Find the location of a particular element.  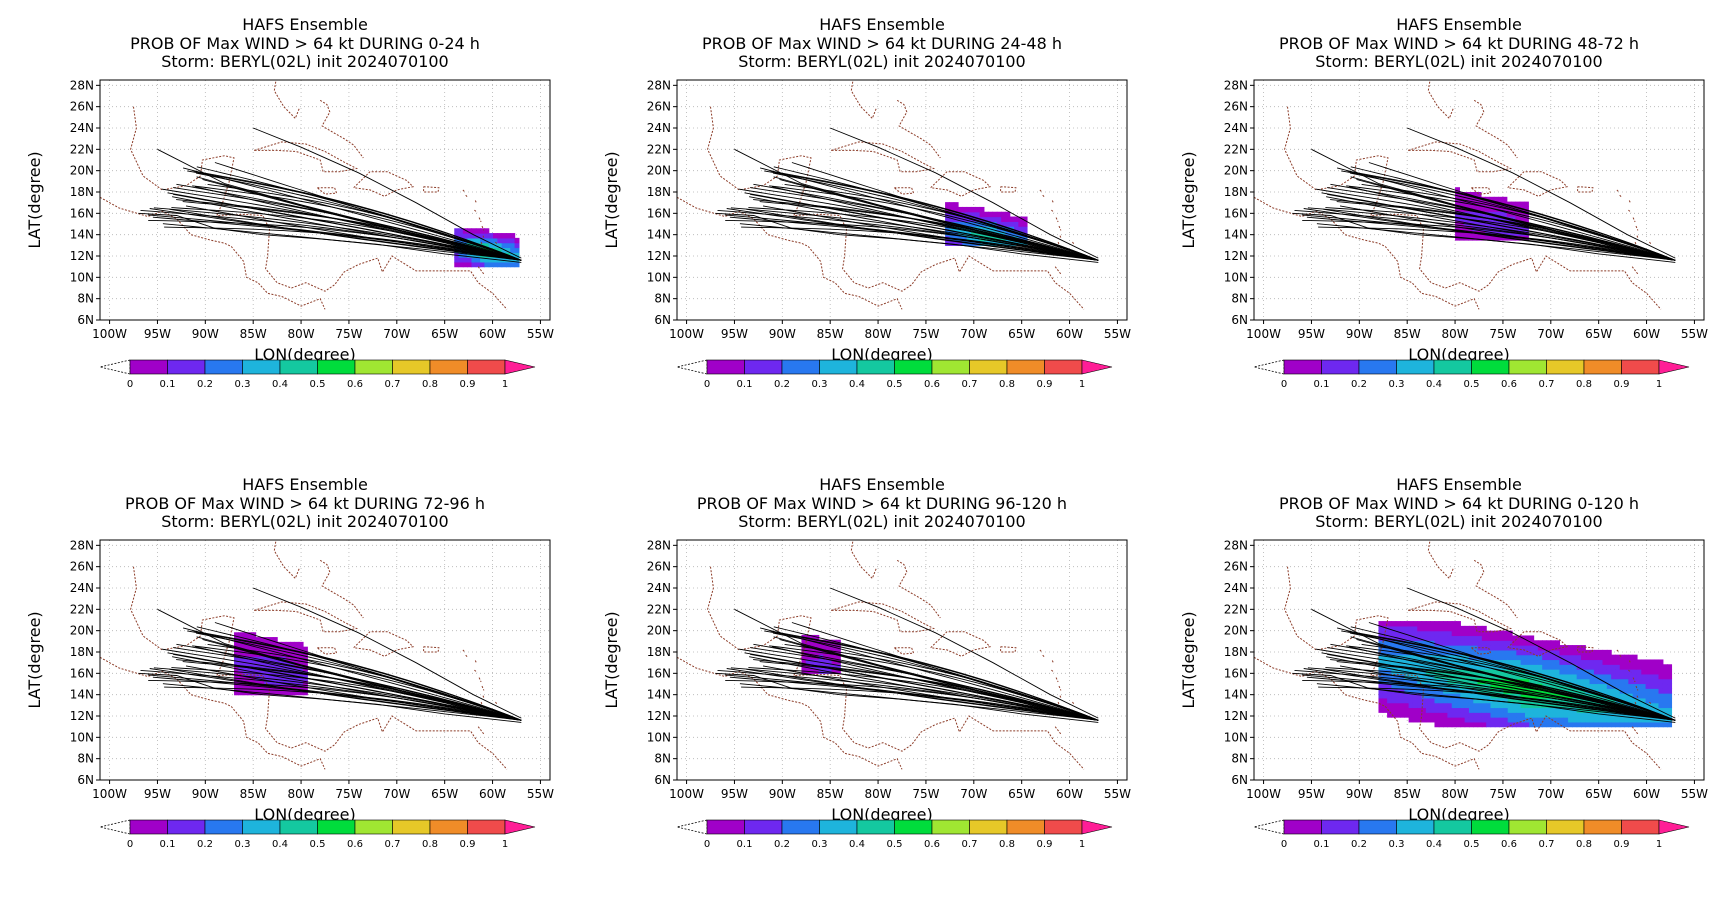

lat-tick-label: 24N is located at coordinates (1236, 588).